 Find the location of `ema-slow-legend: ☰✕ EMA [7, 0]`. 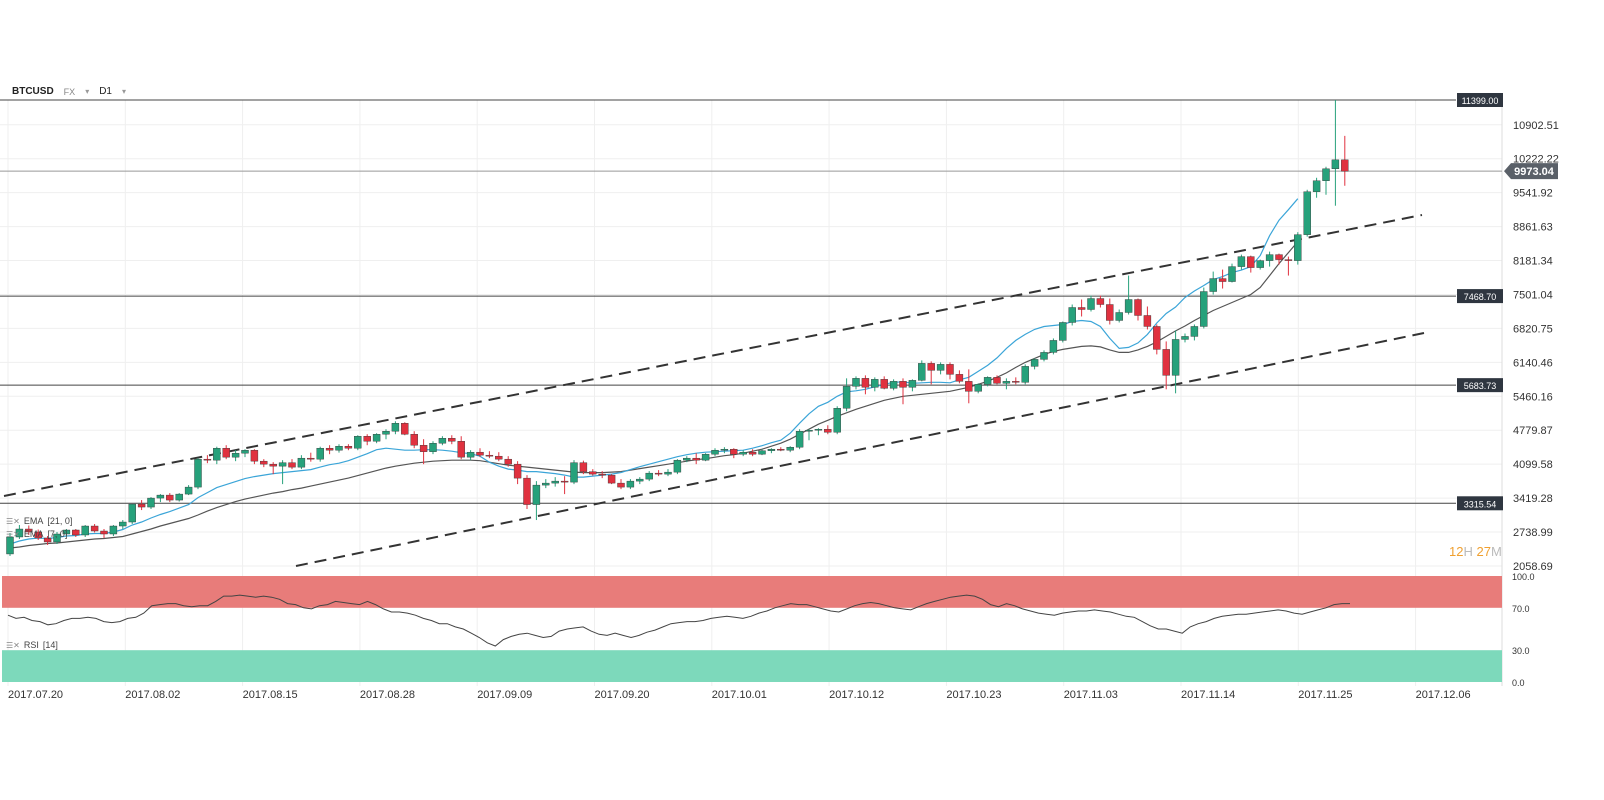

ema-slow-legend: ☰✕ EMA [7, 0] is located at coordinates (36, 534).